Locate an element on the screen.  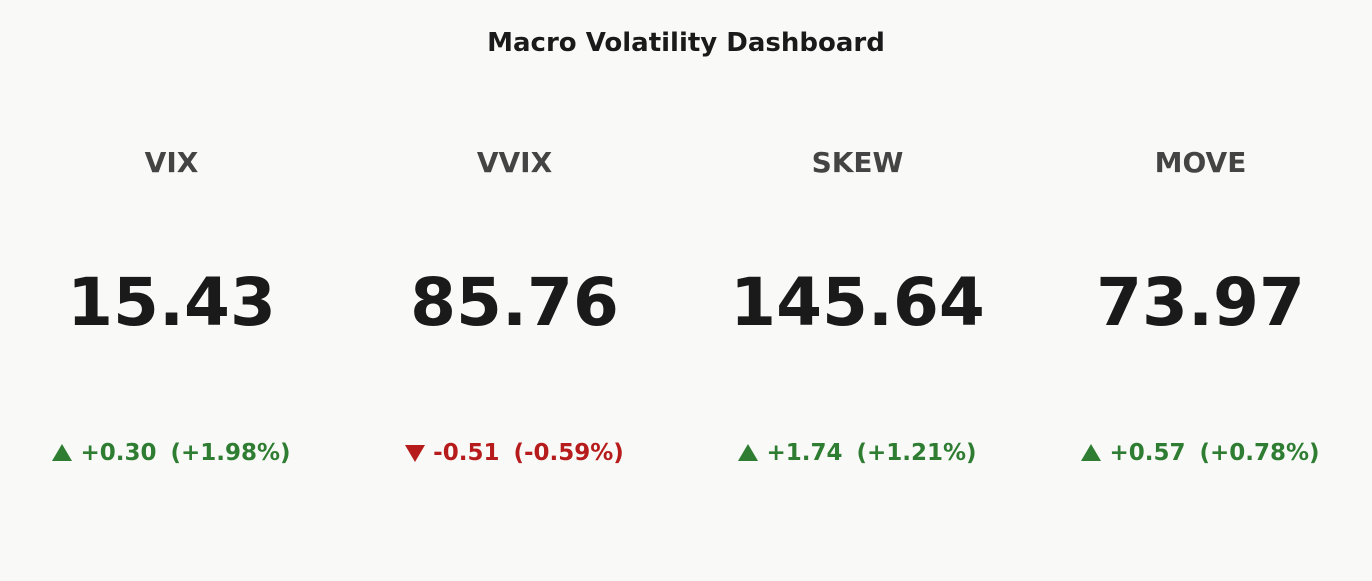
card-value: 85.76 is located at coordinates (514, 302).